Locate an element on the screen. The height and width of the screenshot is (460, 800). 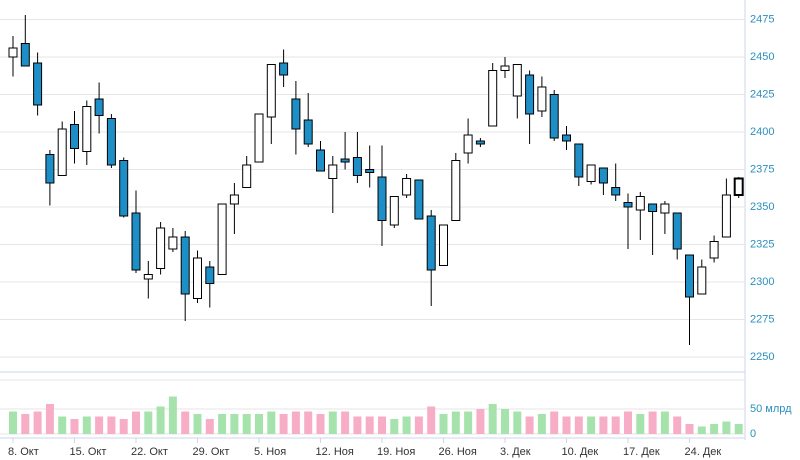
x-tick-label: 29. Окт is located at coordinates (211, 452).